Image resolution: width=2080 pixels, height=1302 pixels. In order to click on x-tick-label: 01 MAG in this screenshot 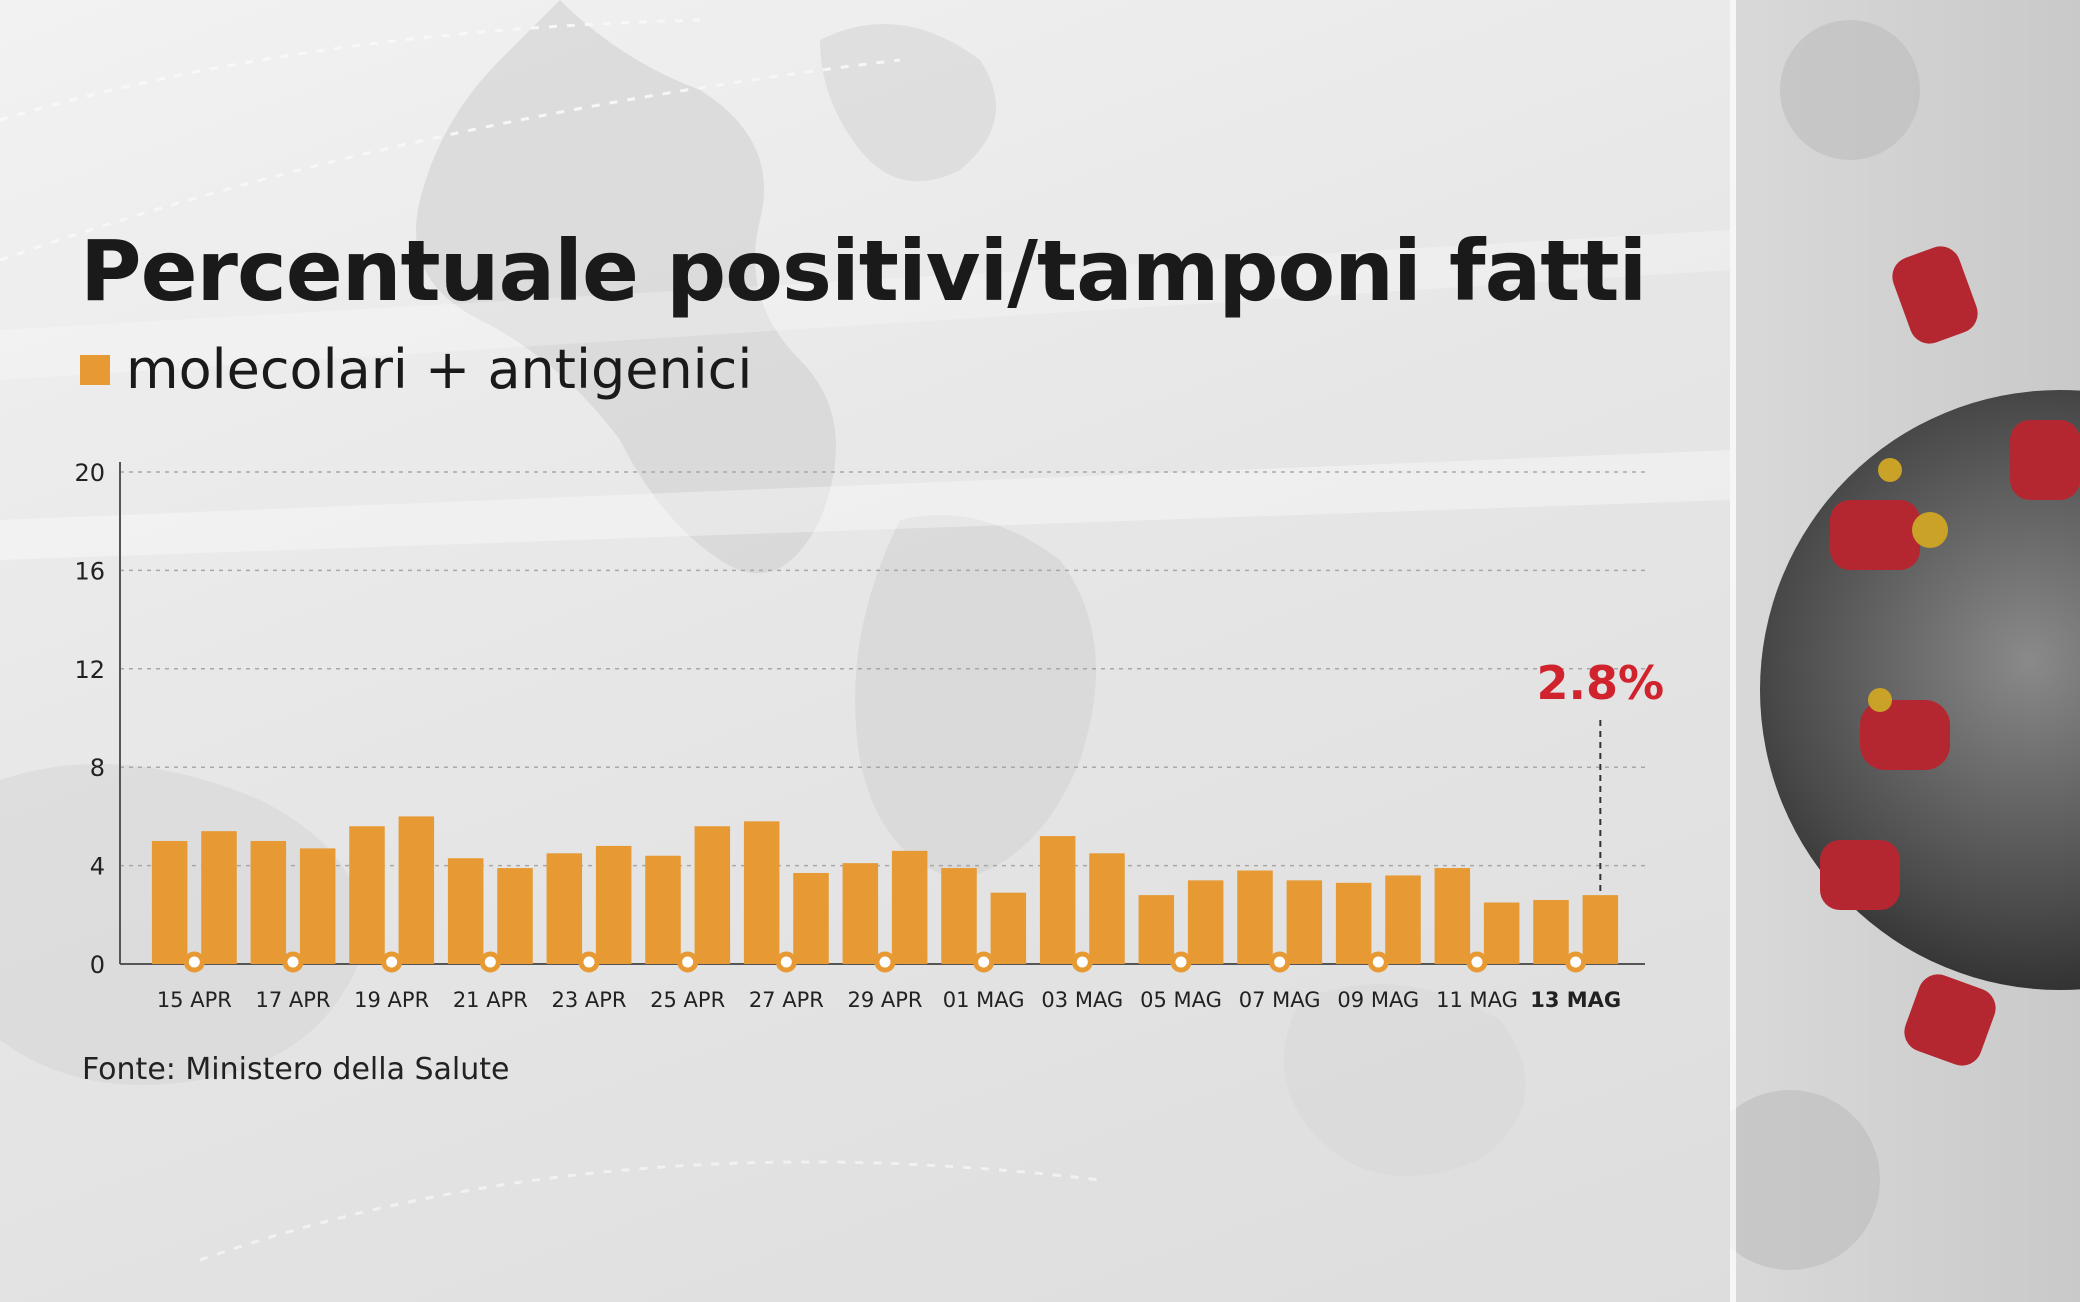, I will do `click(984, 1000)`.